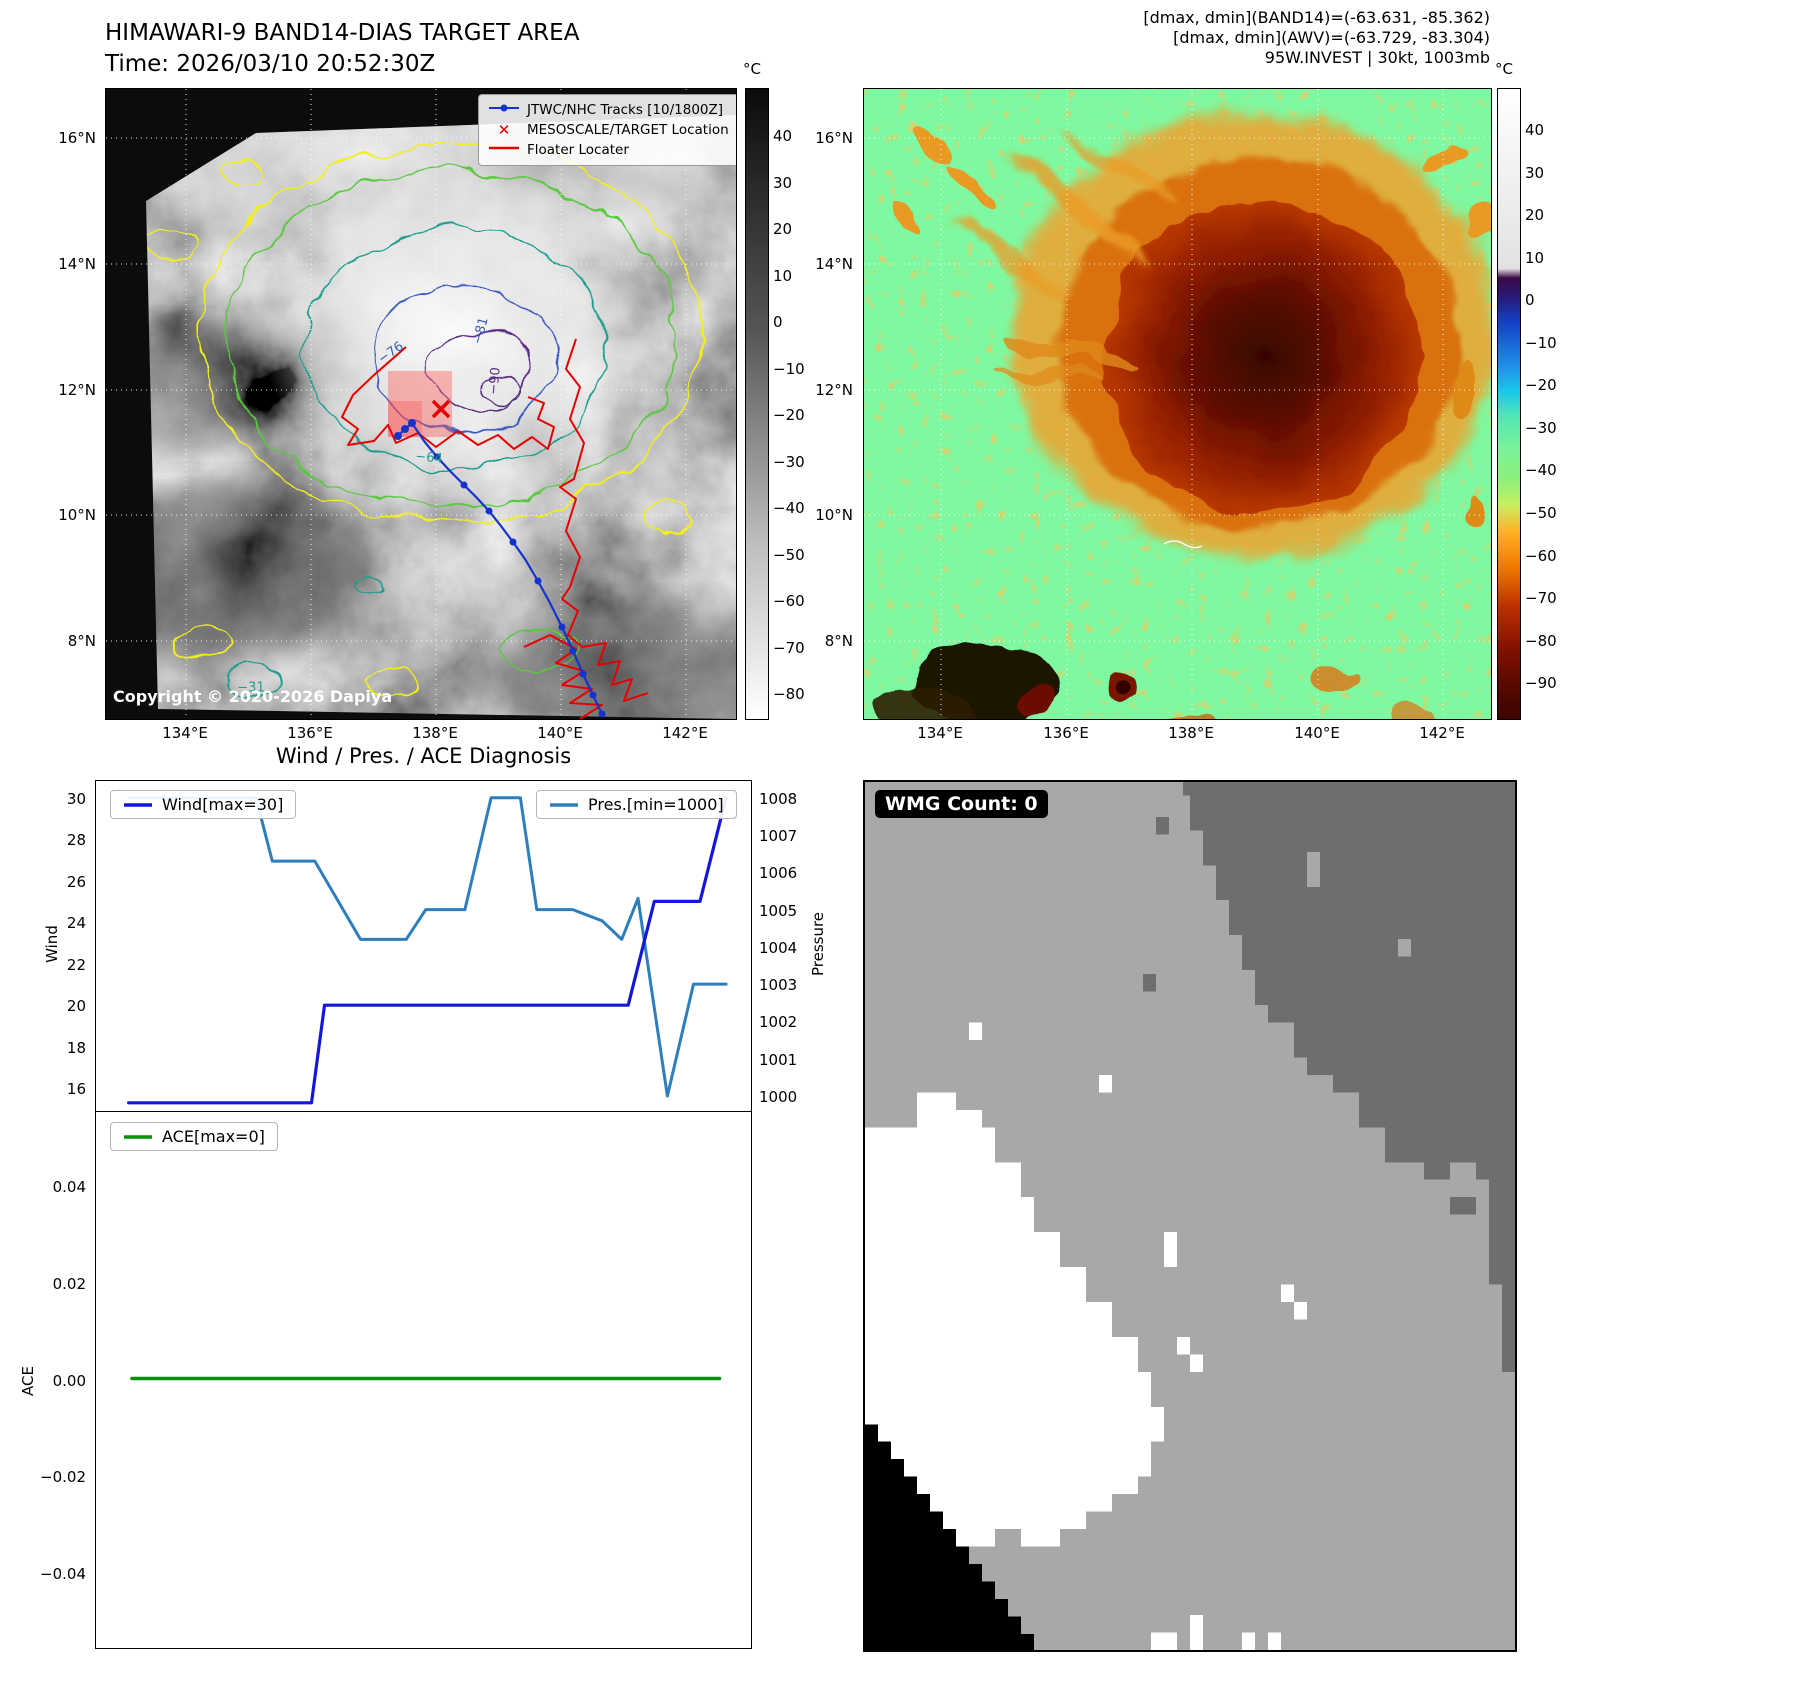  I want to click on band14-colorbar-tick: −80, so click(789, 694).